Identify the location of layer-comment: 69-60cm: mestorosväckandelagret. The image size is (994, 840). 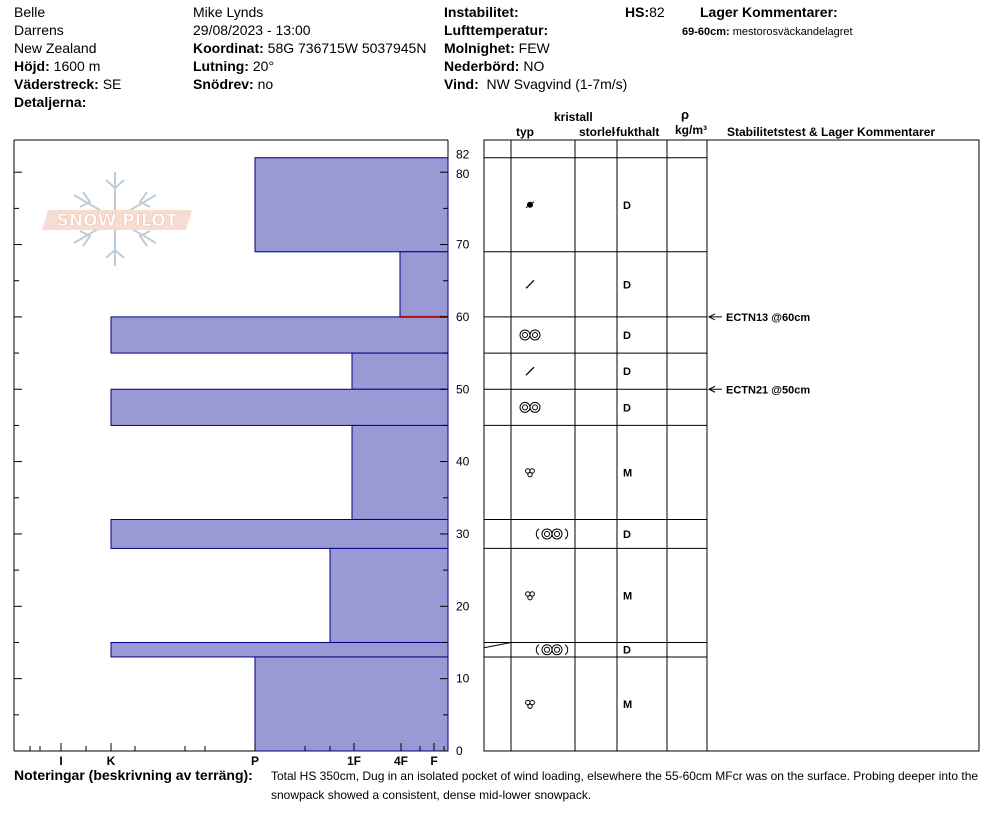
(767, 32).